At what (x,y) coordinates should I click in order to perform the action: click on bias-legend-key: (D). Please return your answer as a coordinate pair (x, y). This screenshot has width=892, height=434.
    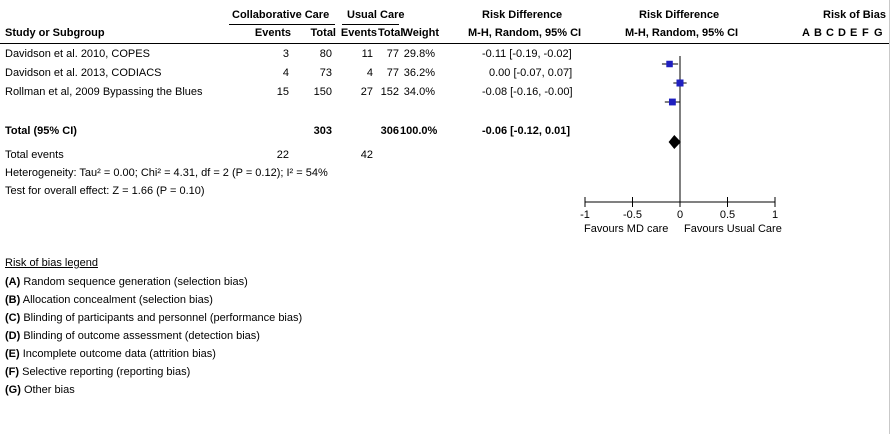
    Looking at the image, I should click on (13, 336).